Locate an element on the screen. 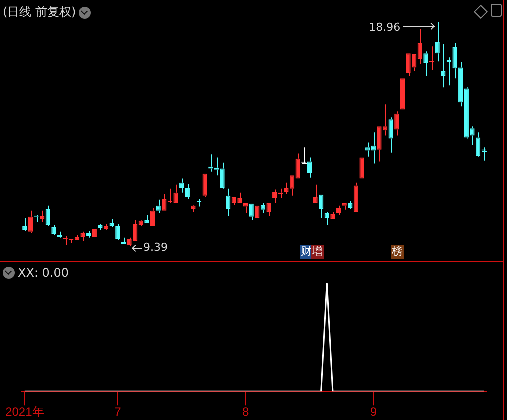  x-tick-label: 8 is located at coordinates (246, 412).